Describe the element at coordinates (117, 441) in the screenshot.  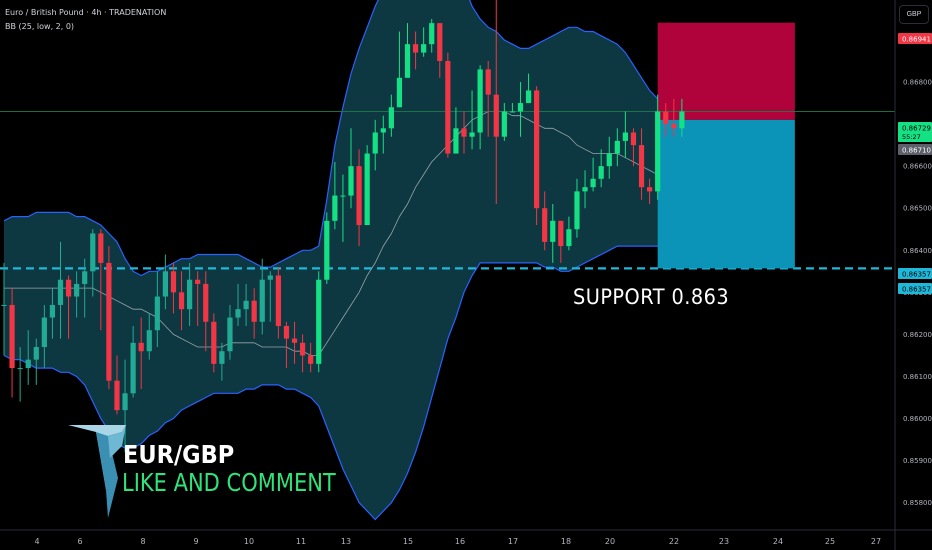
I see `logo-mid-shape` at that location.